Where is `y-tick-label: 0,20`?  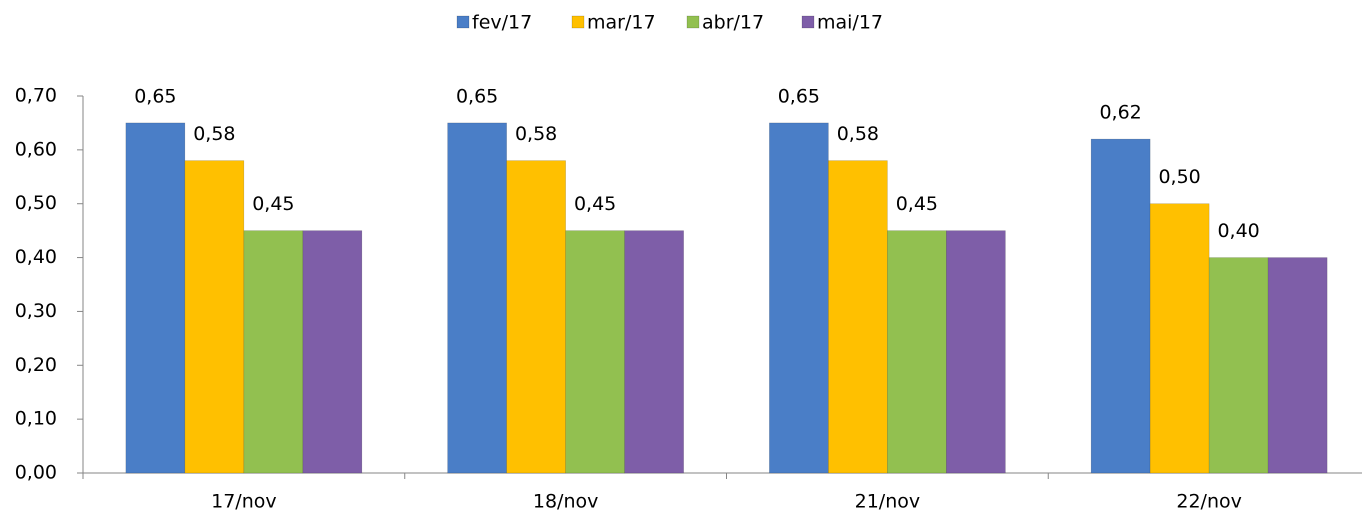
y-tick-label: 0,20 is located at coordinates (36, 365).